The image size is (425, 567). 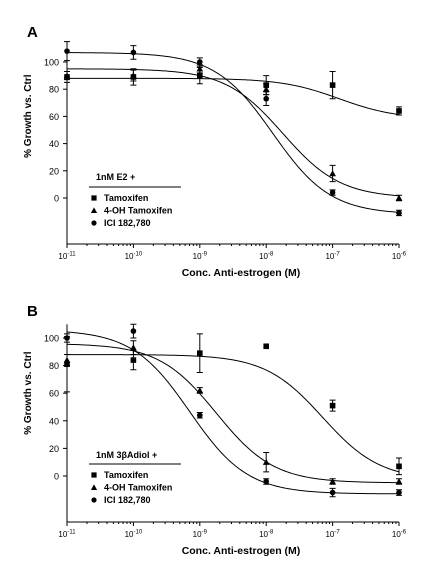 What do you see at coordinates (115, 177) in the screenshot?
I see `legend-title: 1nM E2 +` at bounding box center [115, 177].